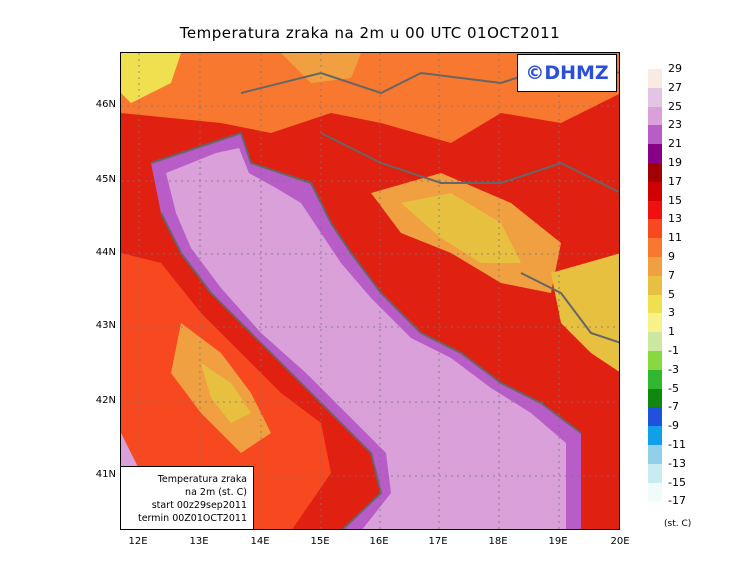 This screenshot has height=582, width=740. Describe the element at coordinates (677, 444) in the screenshot. I see `legend-label: -11` at that location.